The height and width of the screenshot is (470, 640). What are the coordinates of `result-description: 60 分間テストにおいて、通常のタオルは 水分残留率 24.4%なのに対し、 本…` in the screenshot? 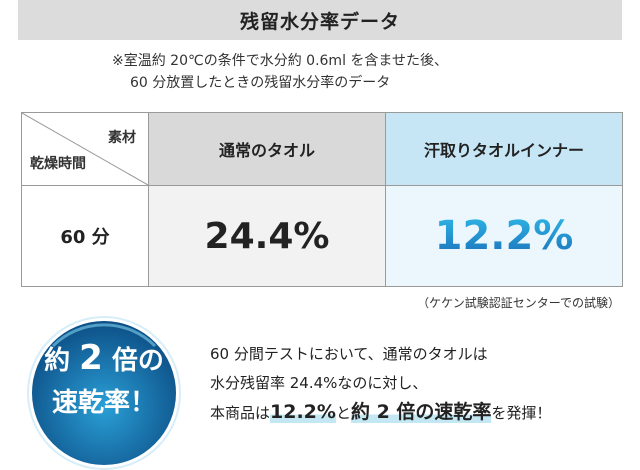 It's located at (425, 384).